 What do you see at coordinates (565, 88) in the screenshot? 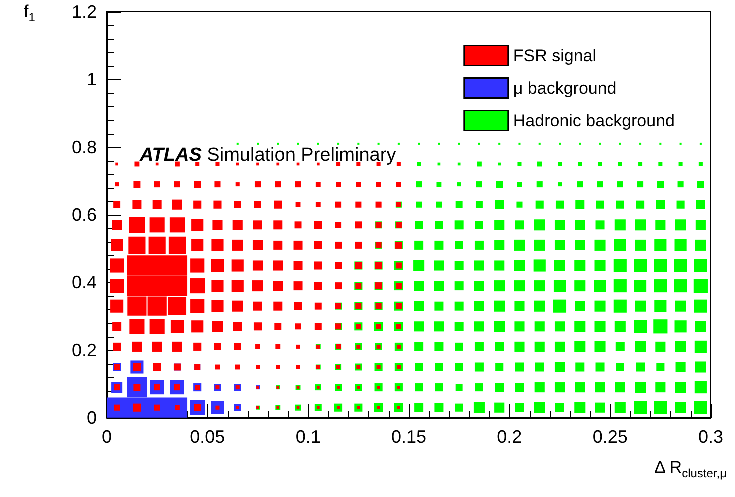
I see `legend-label: μ background` at bounding box center [565, 88].